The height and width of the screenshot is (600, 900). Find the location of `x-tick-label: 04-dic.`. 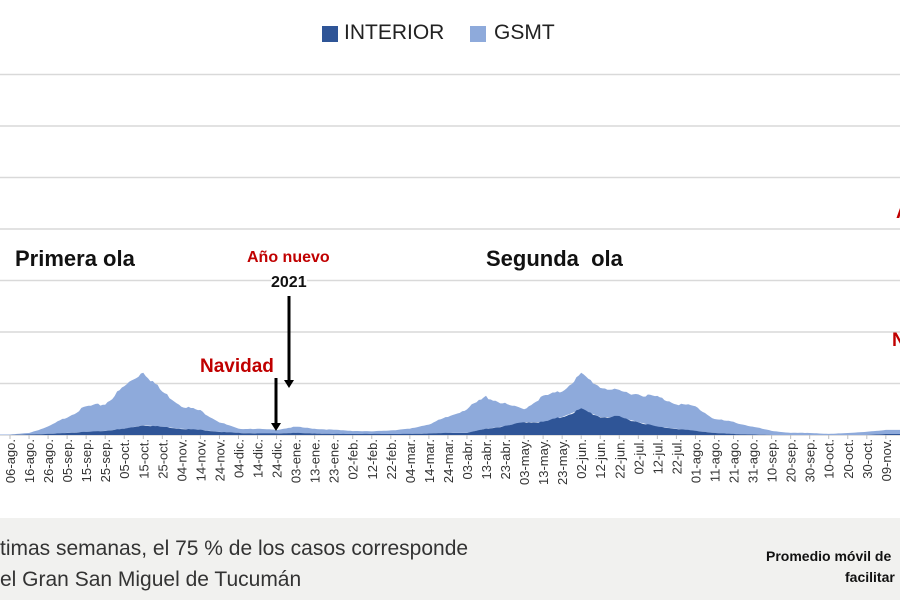

x-tick-label: 04-dic. is located at coordinates (238, 458).